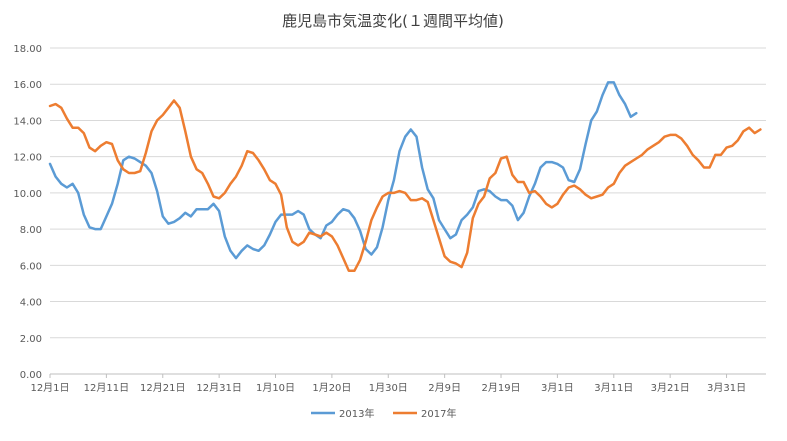 This screenshot has width=787, height=441. I want to click on y-tick-label: 8.00, so click(31, 230).